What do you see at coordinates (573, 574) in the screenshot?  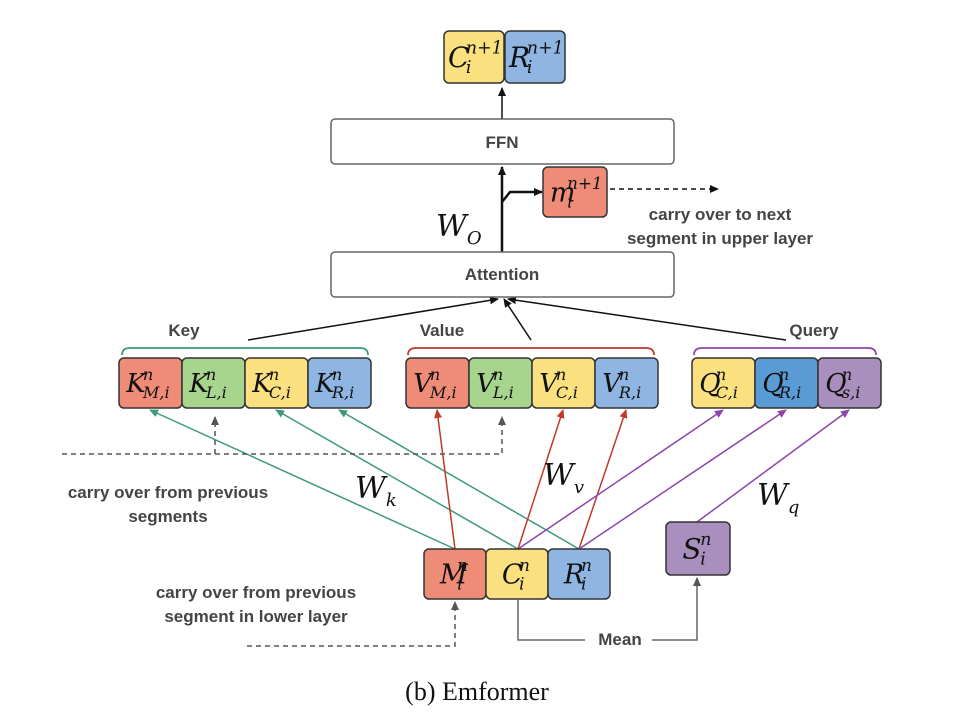 I see `input-box-2-base: R` at bounding box center [573, 574].